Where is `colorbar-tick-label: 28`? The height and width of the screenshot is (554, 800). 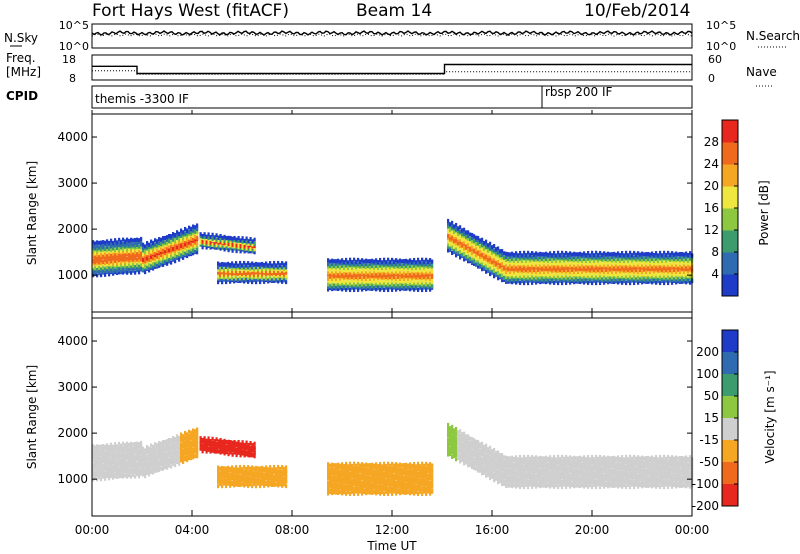
colorbar-tick-label: 28 is located at coordinates (711, 142).